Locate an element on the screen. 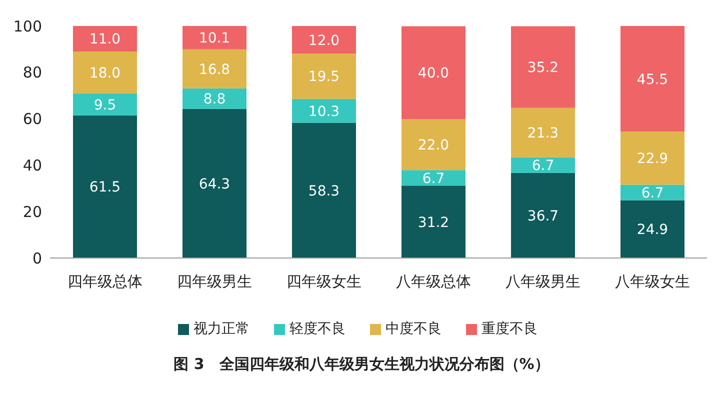  x-tick-label: 八年级女生 is located at coordinates (652, 281).